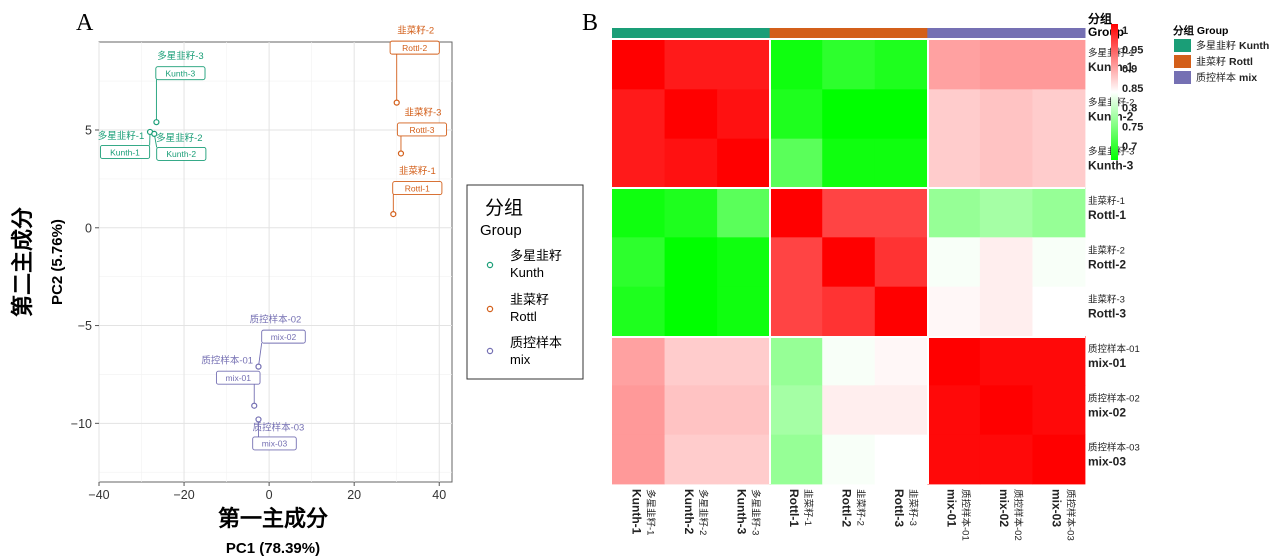 The width and height of the screenshot is (1274, 560). Describe the element at coordinates (1125, 31) in the screenshot. I see `colorbar-tick-label: 1` at that location.